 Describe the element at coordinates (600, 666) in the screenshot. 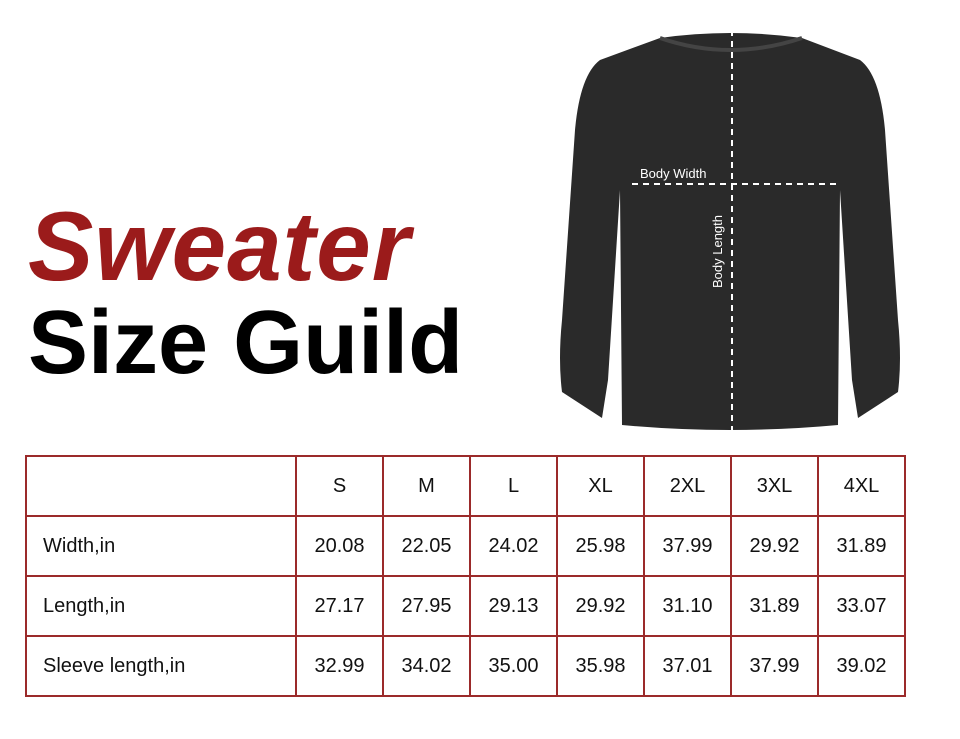

I see `cell: 35.98` at that location.